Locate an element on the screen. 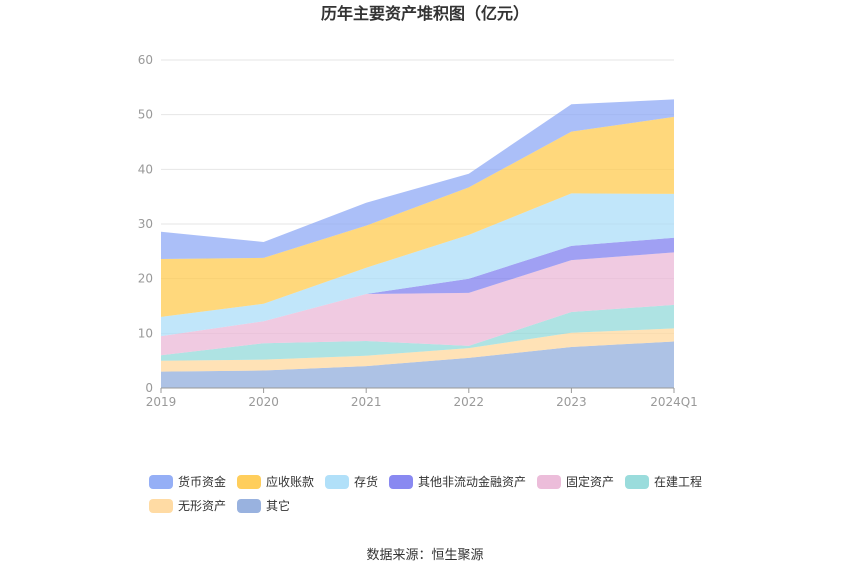 This screenshot has height=575, width=850. chart-title: 历年主要资产堆积图（亿元） is located at coordinates (425, 13).